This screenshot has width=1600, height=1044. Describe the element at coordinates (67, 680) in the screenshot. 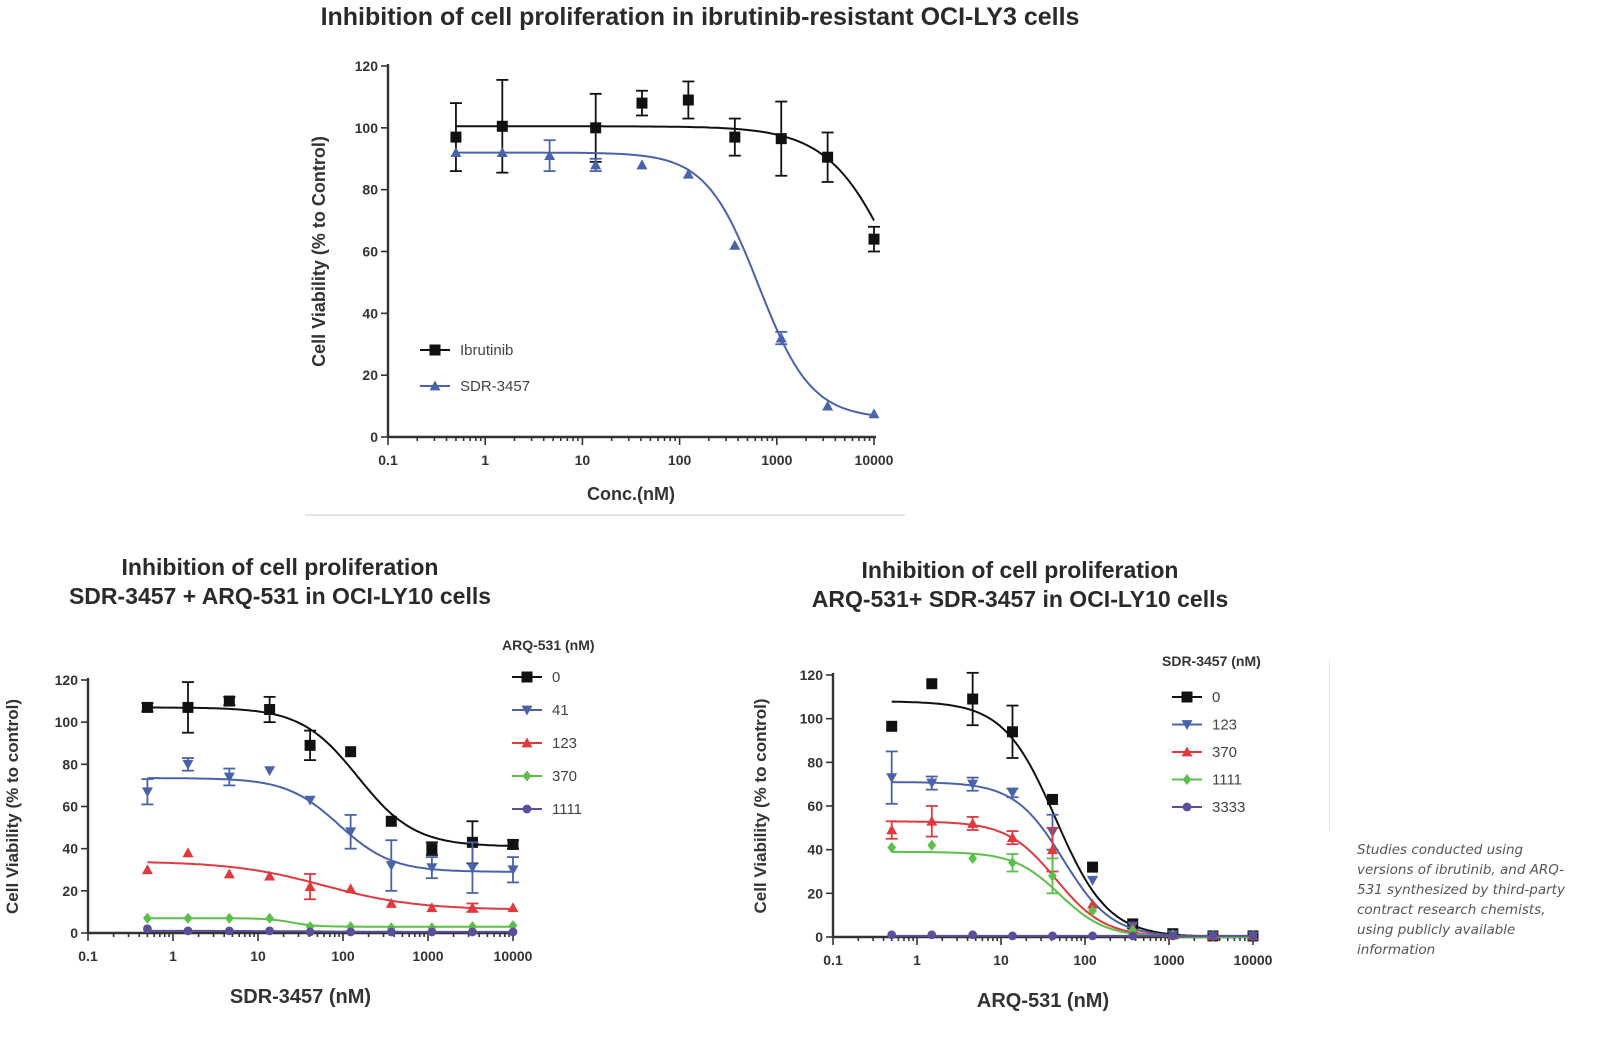

I see `y-tick-label: 120` at that location.